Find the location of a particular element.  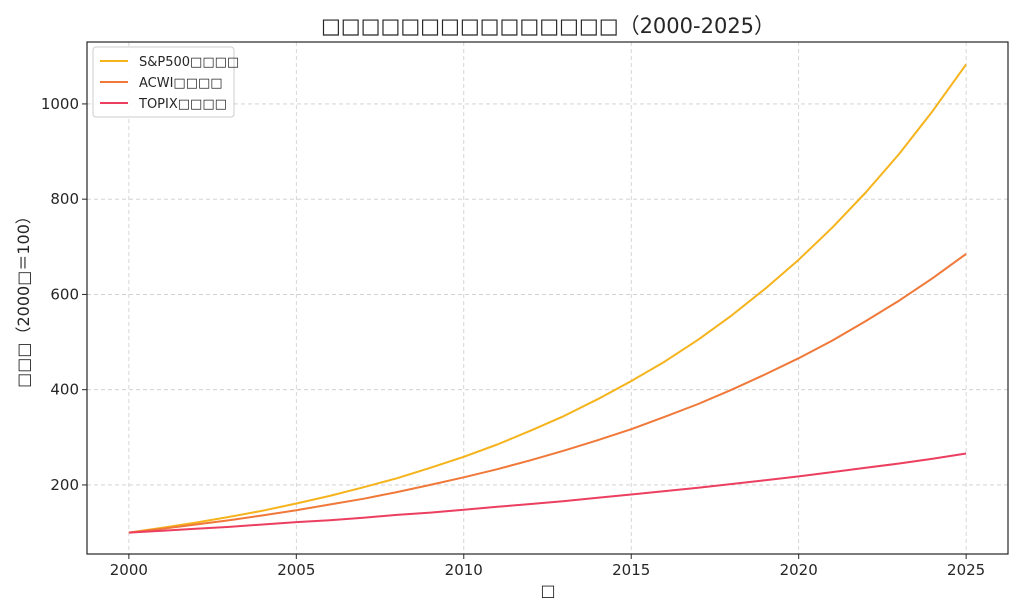

y-tick-label: 600 is located at coordinates (64, 294).